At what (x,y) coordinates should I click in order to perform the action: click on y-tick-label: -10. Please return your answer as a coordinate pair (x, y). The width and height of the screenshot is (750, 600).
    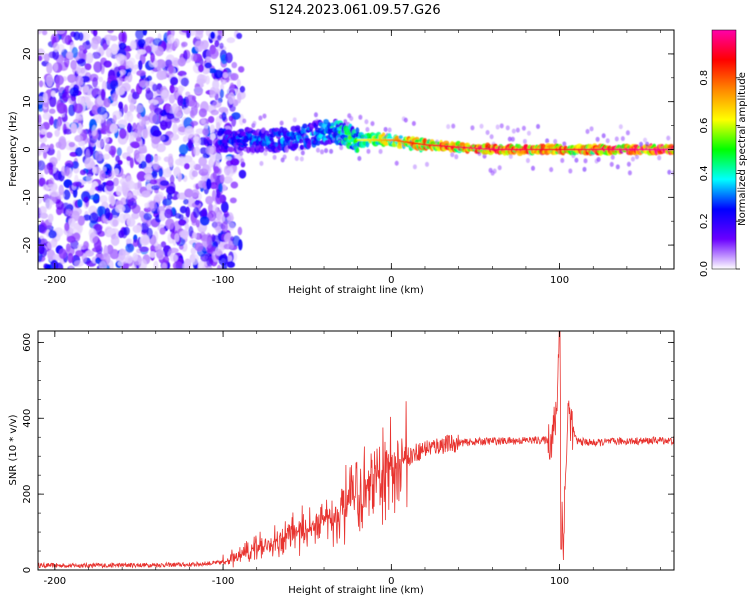
    Looking at the image, I should click on (27, 197).